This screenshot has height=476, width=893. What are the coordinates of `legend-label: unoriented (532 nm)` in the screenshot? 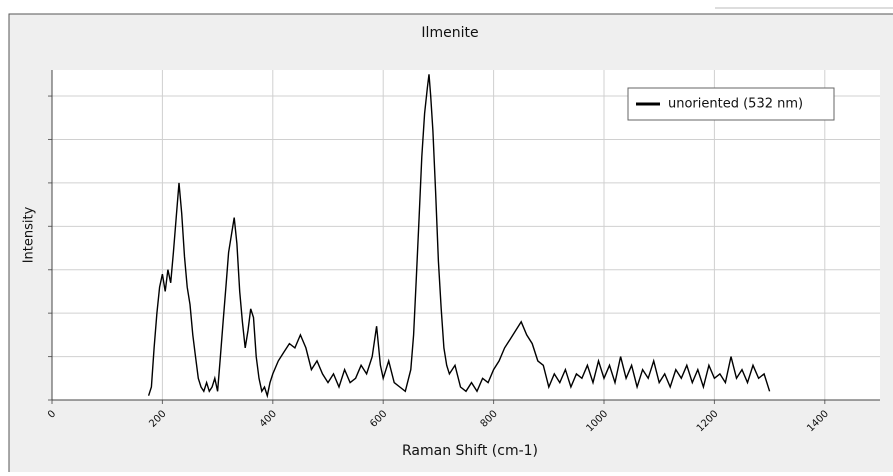 It's located at (735, 104).